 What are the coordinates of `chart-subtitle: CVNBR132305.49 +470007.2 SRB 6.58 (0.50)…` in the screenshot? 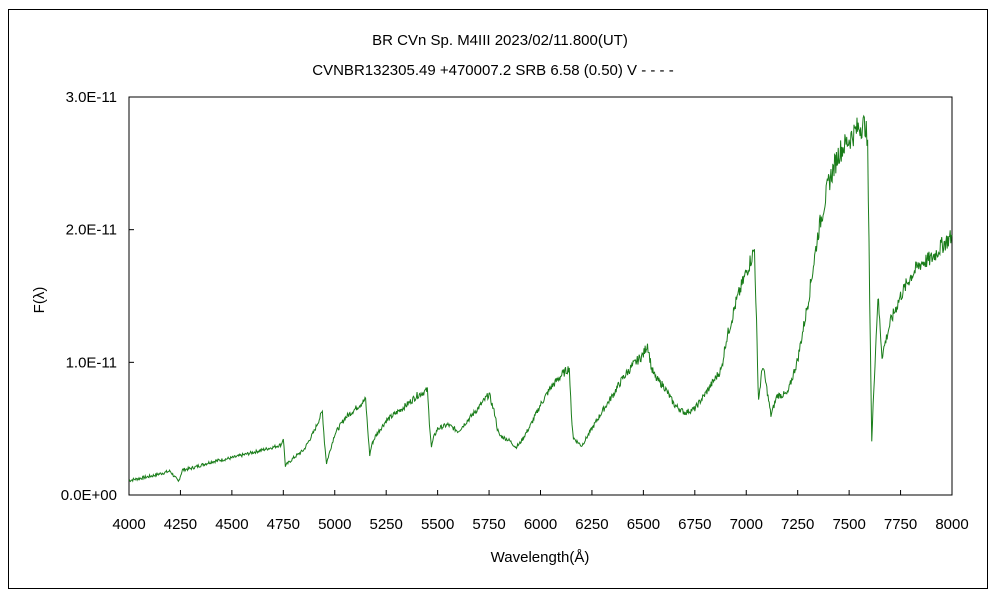 It's located at (492, 70).